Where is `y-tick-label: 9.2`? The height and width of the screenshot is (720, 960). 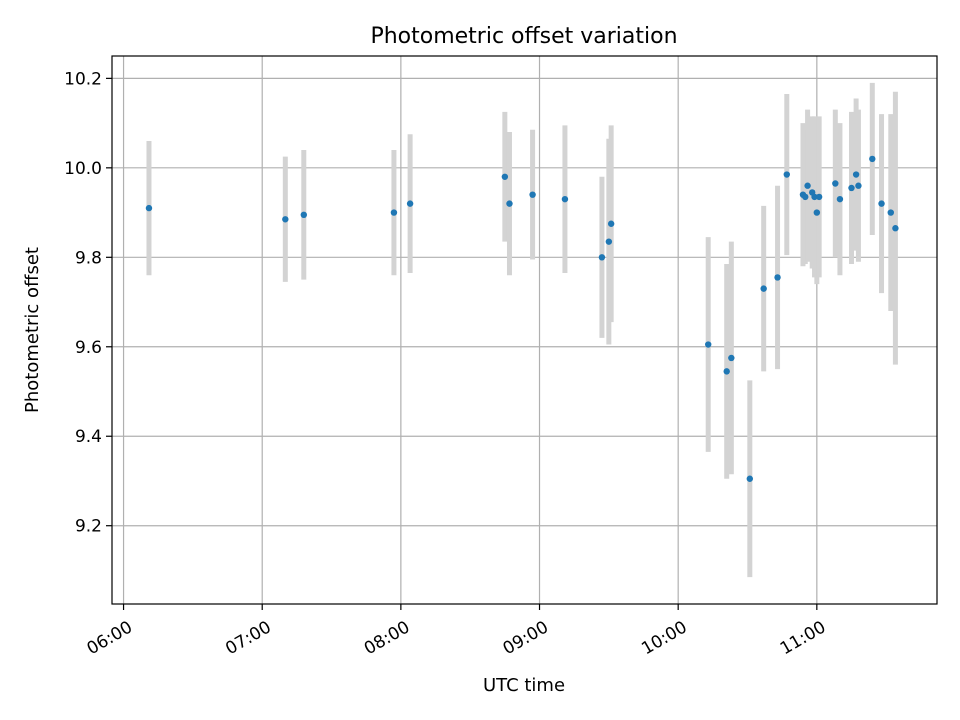 y-tick-label: 9.2 is located at coordinates (88, 527).